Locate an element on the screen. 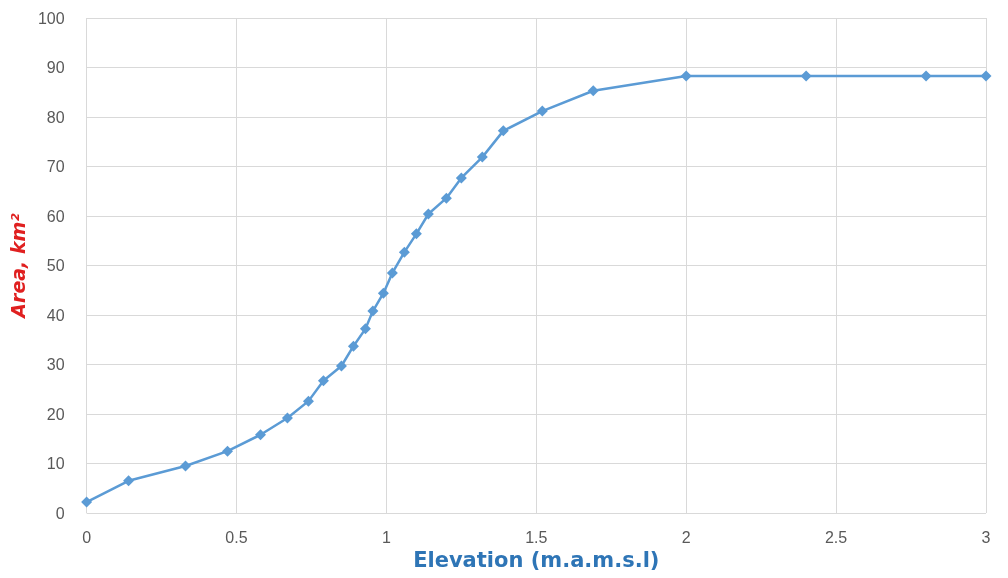  x-tick-label: 3 is located at coordinates (986, 537).